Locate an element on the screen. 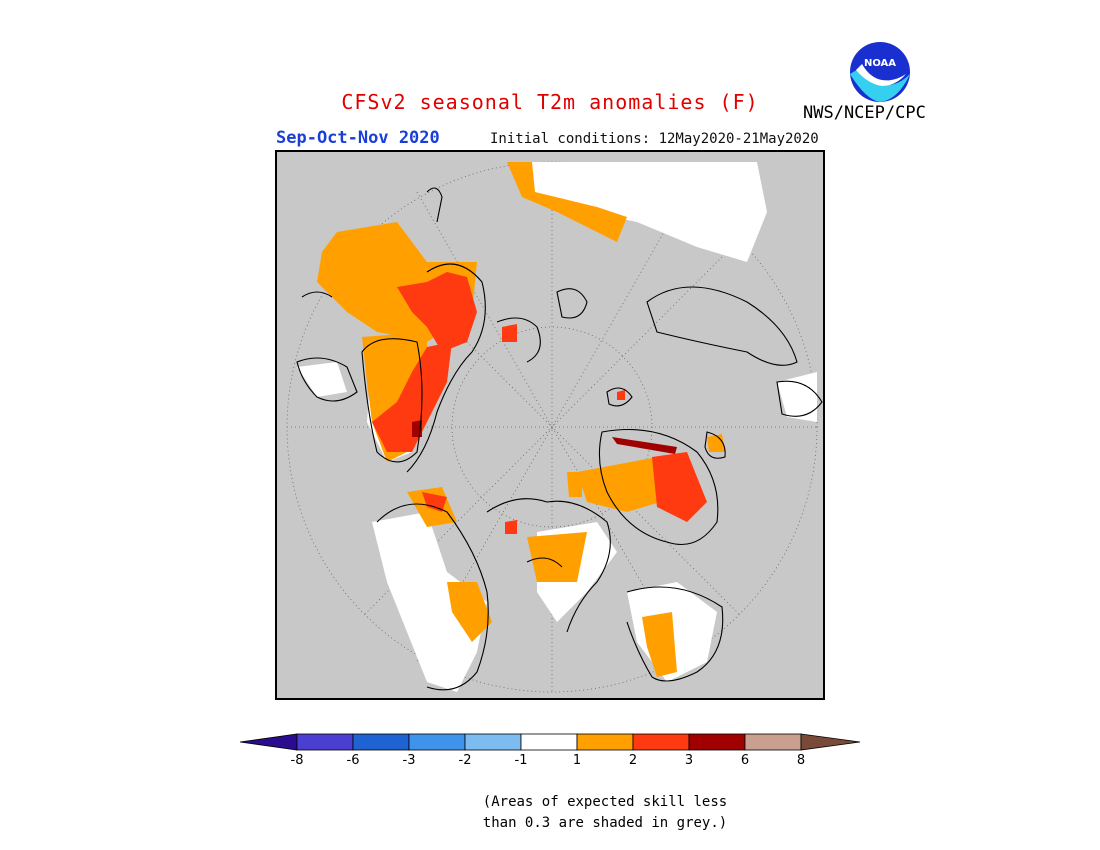 The height and width of the screenshot is (850, 1100). initial-conditions-label: Initial conditions: 12May2020-21May2020 is located at coordinates (654, 139).